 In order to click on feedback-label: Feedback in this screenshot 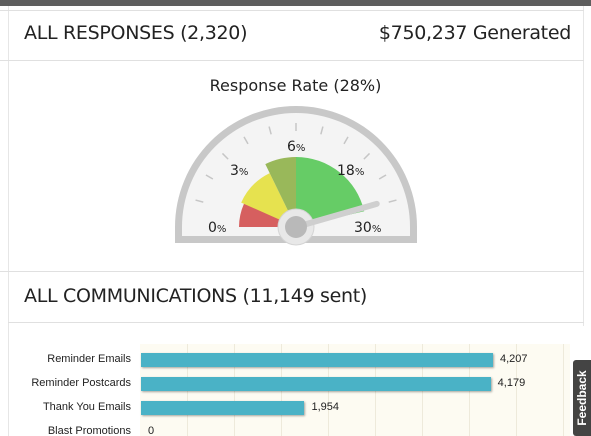, I will do `click(582, 398)`.